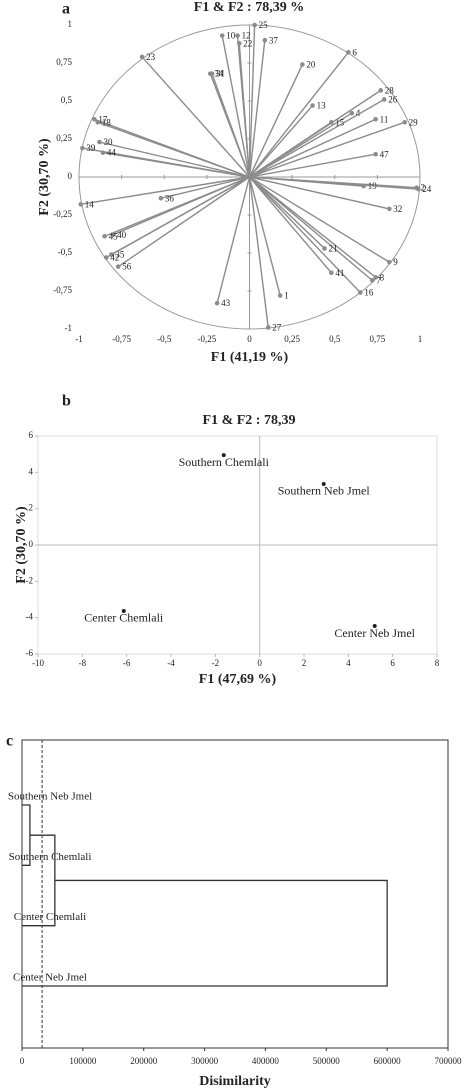  What do you see at coordinates (250, 357) in the screenshot?
I see `x-axis-title: F1 (41,19 %)` at bounding box center [250, 357].